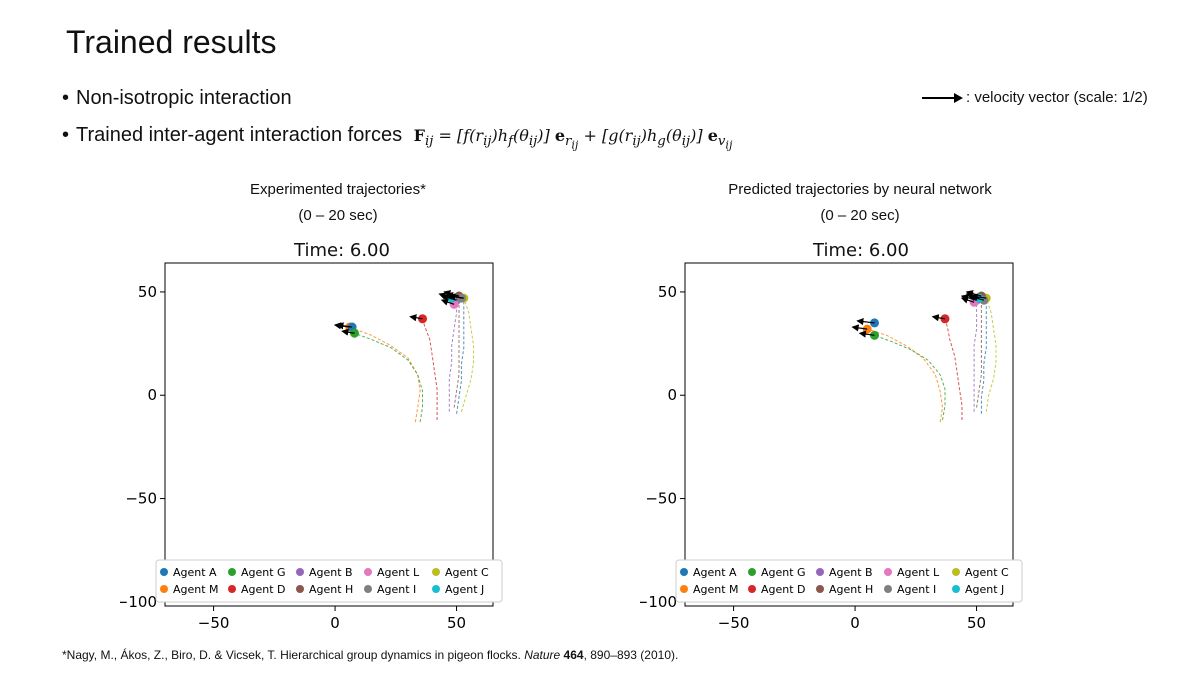 The height and width of the screenshot is (675, 1200). What do you see at coordinates (631, 655) in the screenshot?
I see `footer-suffix: , 890–893 (2010).` at bounding box center [631, 655].